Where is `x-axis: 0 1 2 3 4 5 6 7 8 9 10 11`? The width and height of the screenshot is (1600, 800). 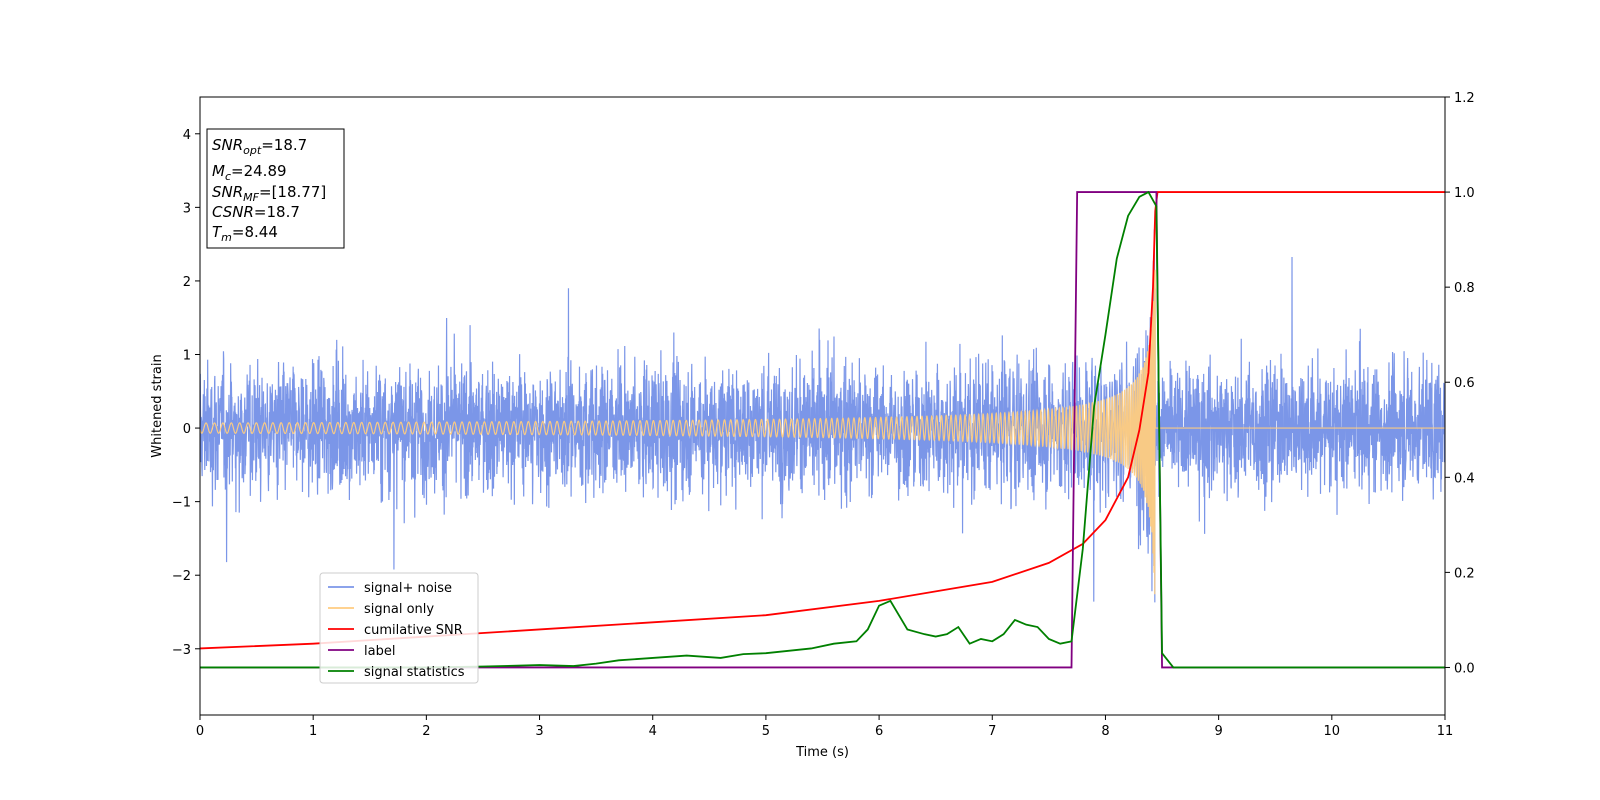 x-axis: 0 1 2 3 4 5 6 7 8 9 10 11 is located at coordinates (824, 727).